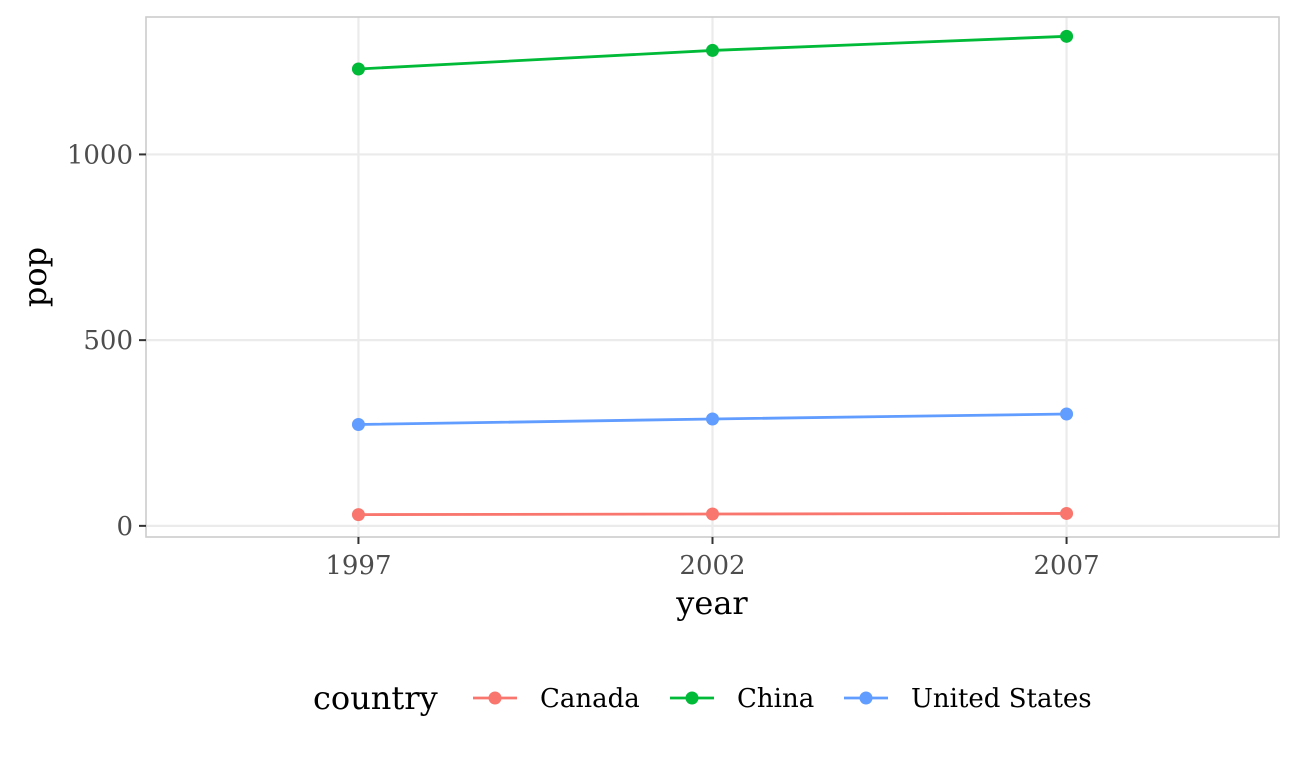  Describe the element at coordinates (375, 698) in the screenshot. I see `legend-title: country` at that location.